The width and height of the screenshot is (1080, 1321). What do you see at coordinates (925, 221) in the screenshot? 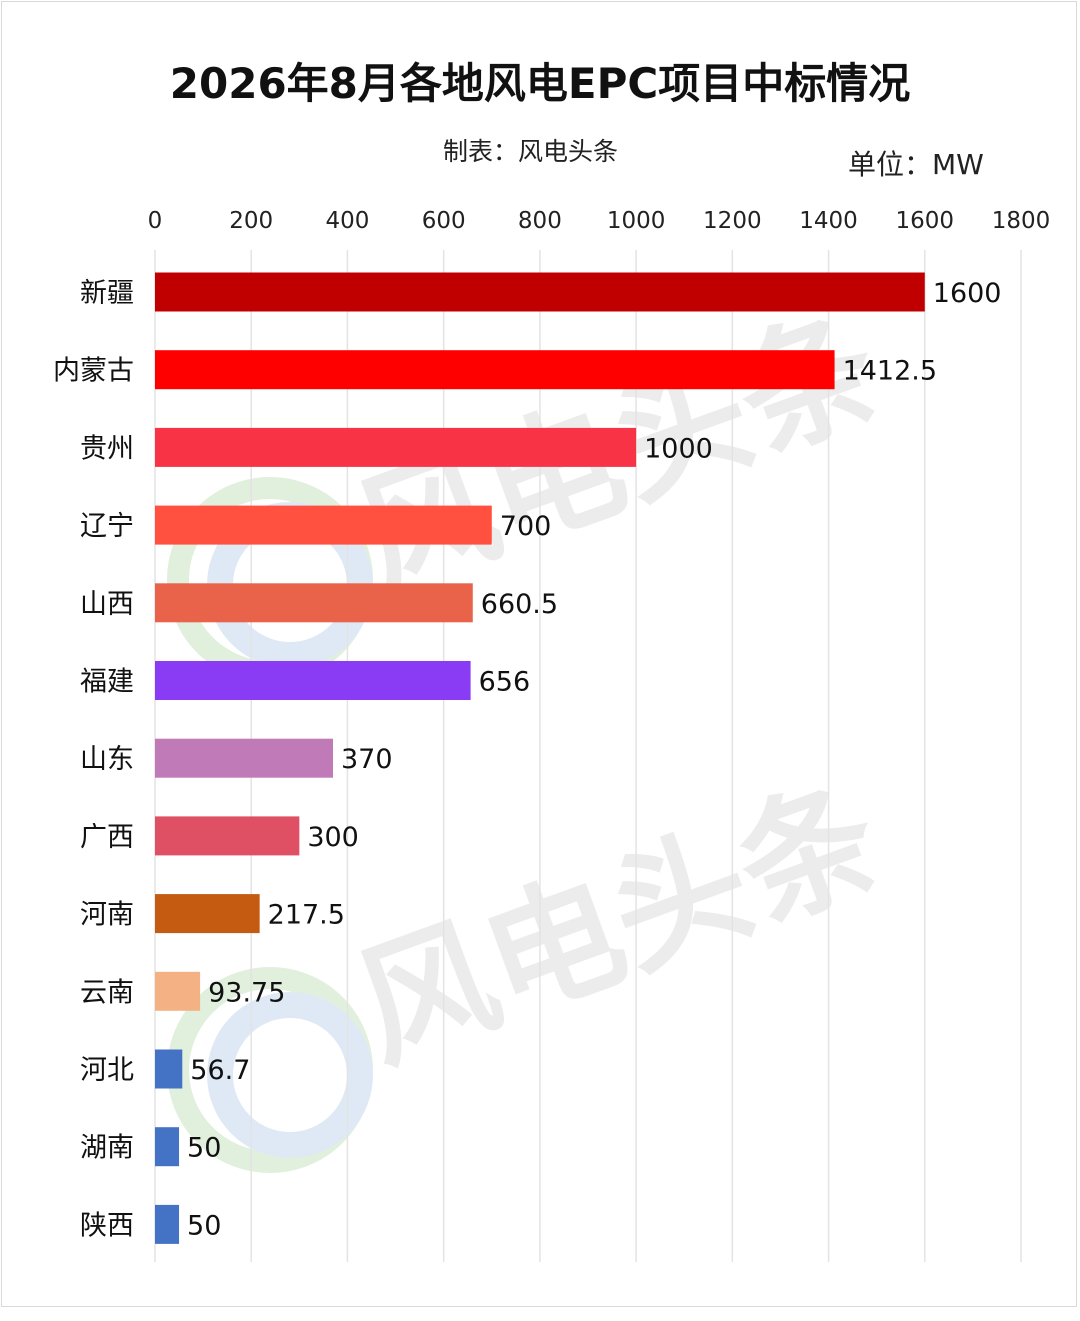
I see `x-tick-label-8: 1600` at bounding box center [925, 221].